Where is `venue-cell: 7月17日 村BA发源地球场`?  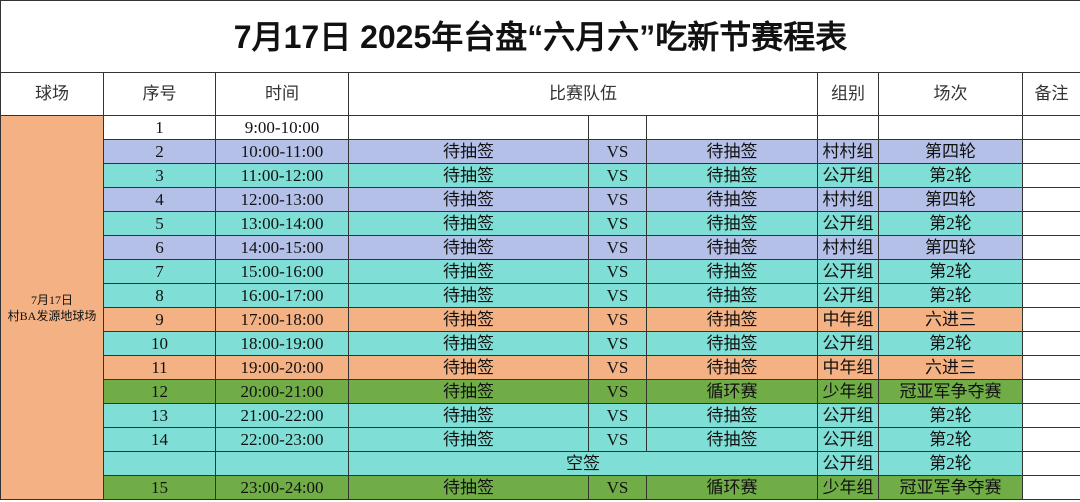
venue-cell: 7月17日 村BA发源地球场 is located at coordinates (52, 307).